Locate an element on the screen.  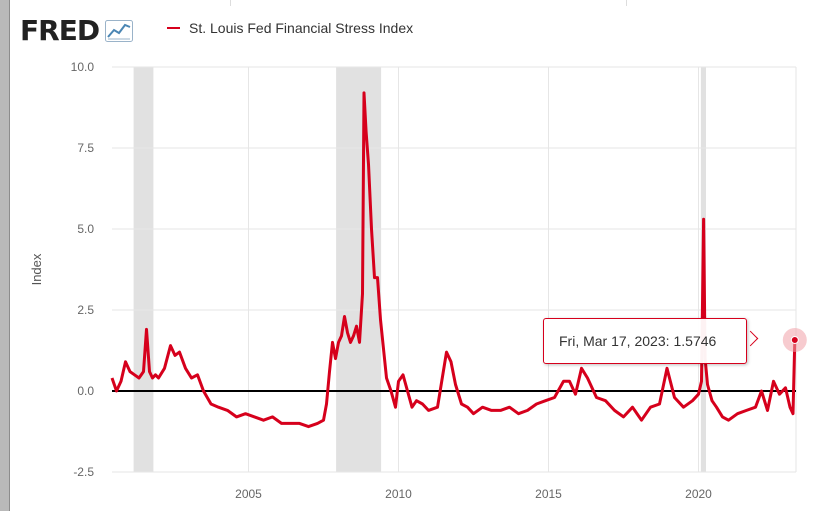
hover-point is located at coordinates (794, 339).